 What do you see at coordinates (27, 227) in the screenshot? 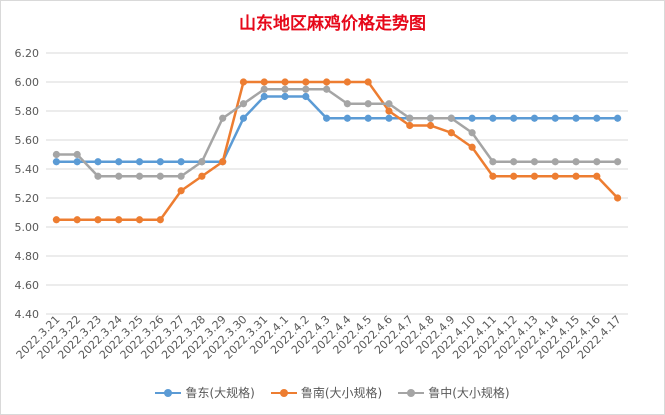
I see `y-tick-label: 5.00` at bounding box center [27, 227].